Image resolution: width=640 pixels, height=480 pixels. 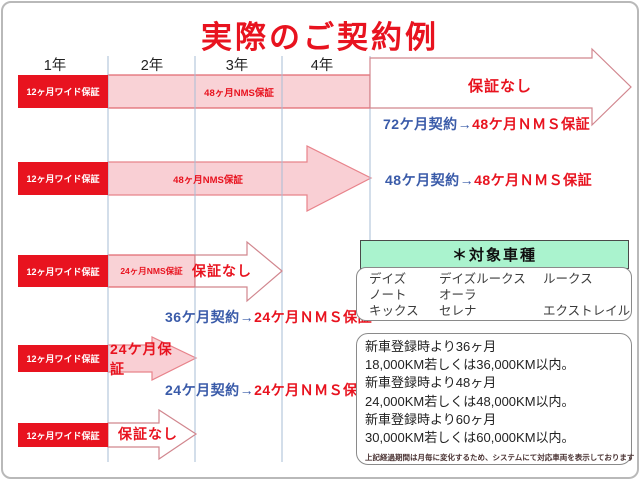 I want to click on bar3-nms-label: 24ヶ月NMS保証, so click(x=151, y=271).